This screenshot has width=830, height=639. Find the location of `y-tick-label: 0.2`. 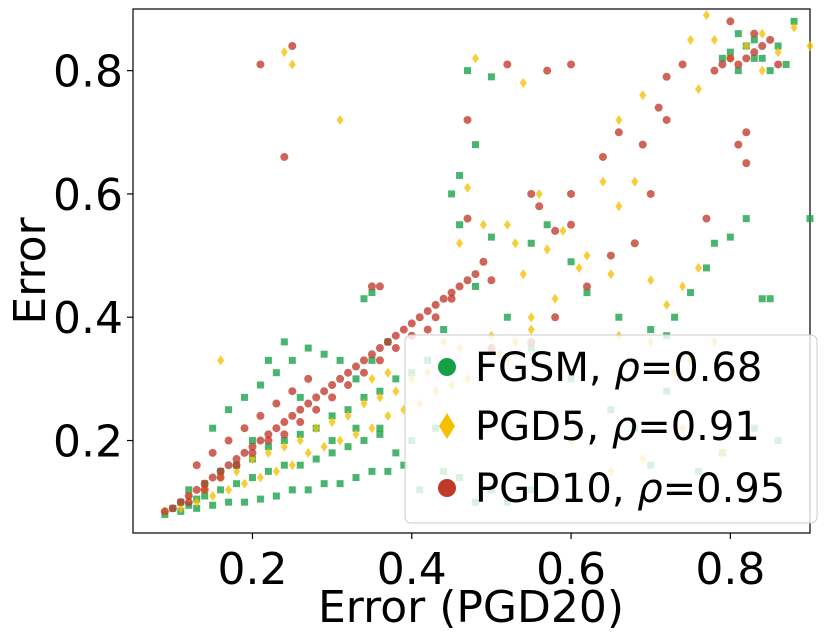

y-tick-label: 0.2 is located at coordinates (88, 442).